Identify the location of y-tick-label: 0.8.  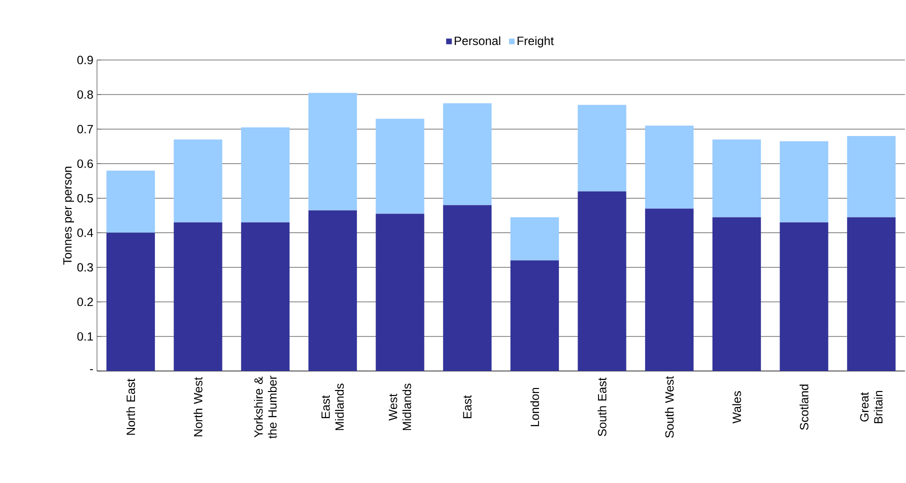
(85, 94).